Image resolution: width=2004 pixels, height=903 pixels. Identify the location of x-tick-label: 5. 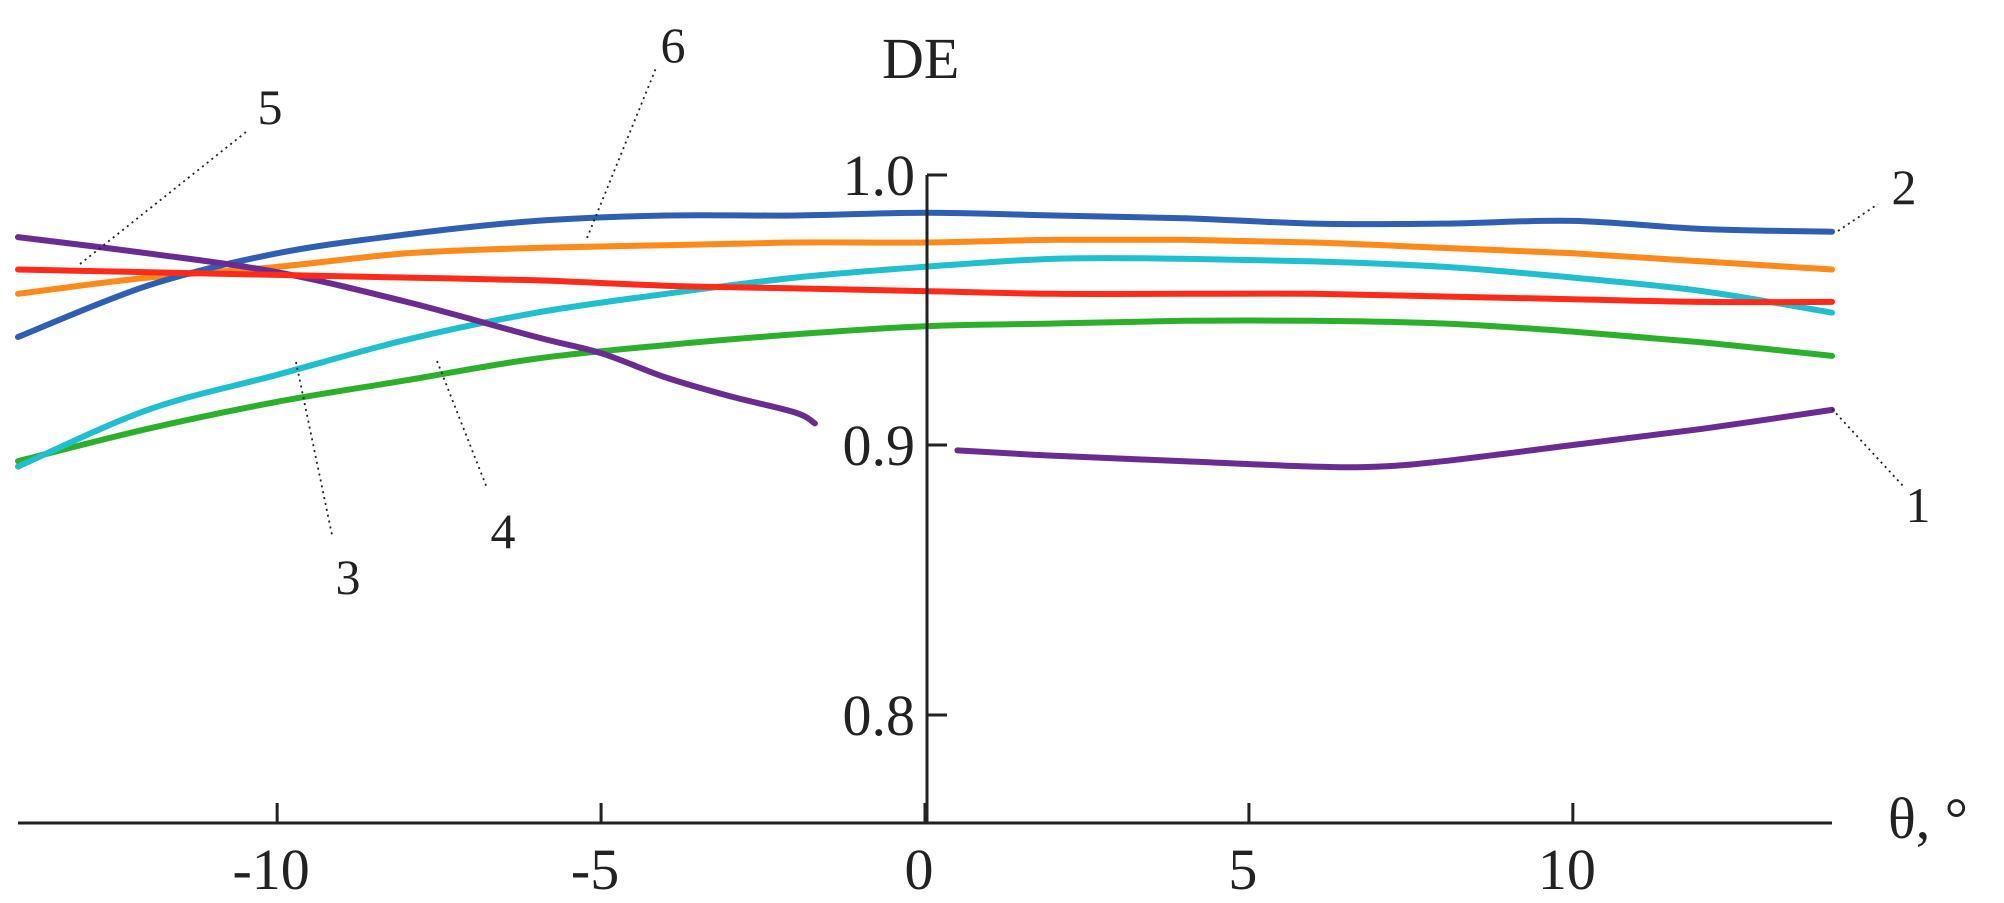
(1242, 869).